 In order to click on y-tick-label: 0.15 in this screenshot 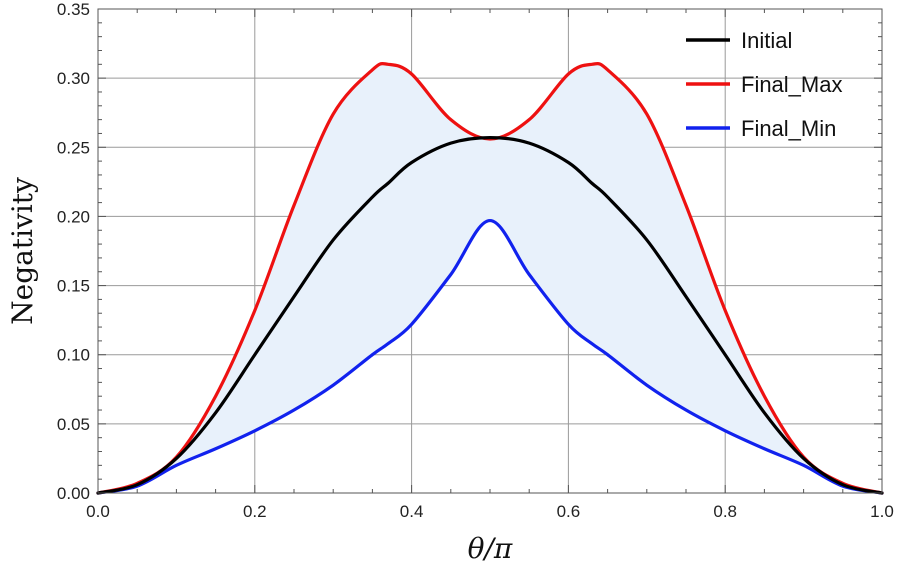, I will do `click(73, 286)`.